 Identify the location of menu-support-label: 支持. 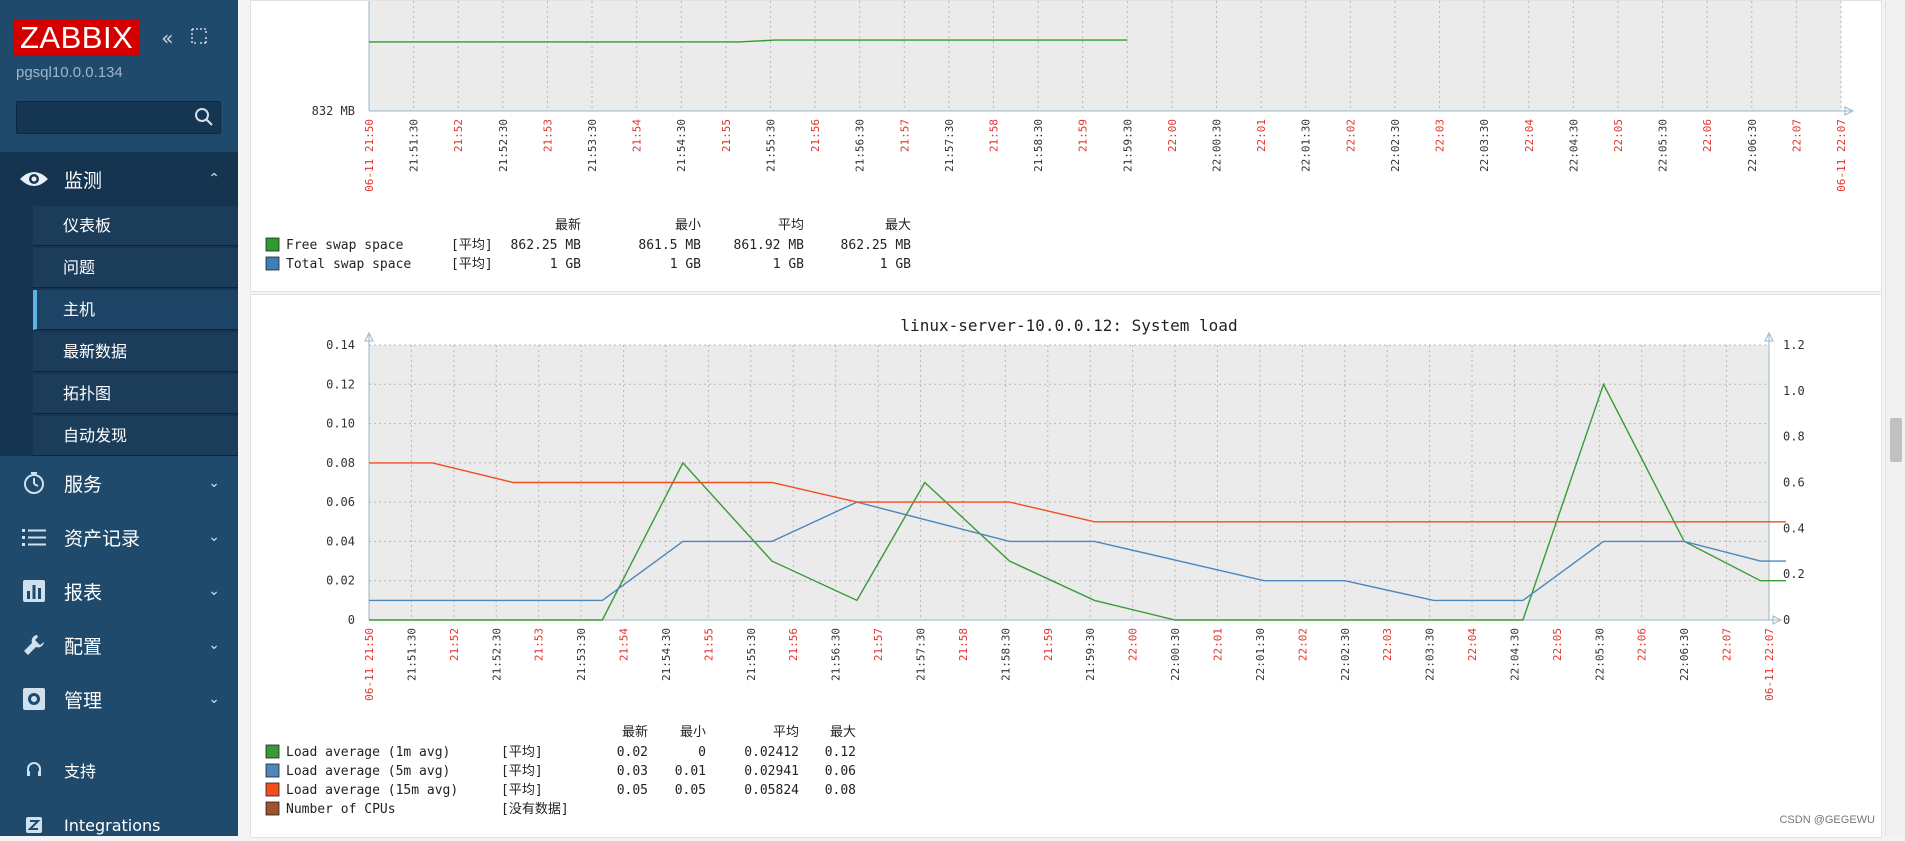
(80, 771).